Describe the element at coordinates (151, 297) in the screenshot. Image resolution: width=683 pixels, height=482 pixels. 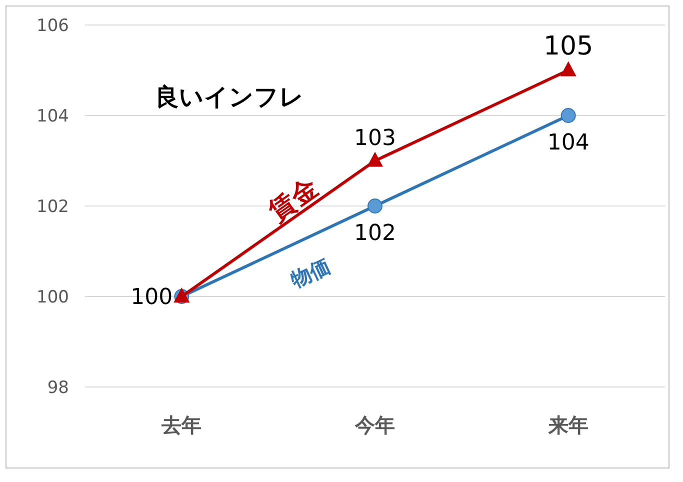
I see `data-label: 100` at that location.